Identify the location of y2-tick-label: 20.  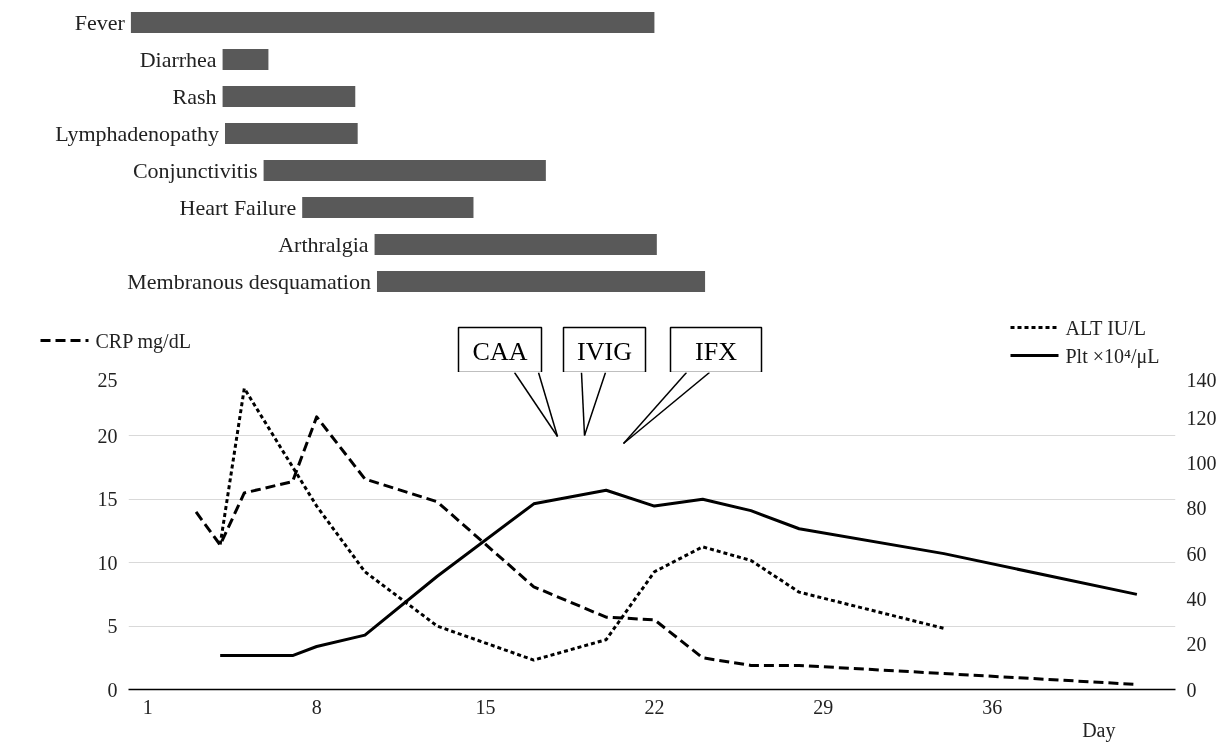
(1196, 644).